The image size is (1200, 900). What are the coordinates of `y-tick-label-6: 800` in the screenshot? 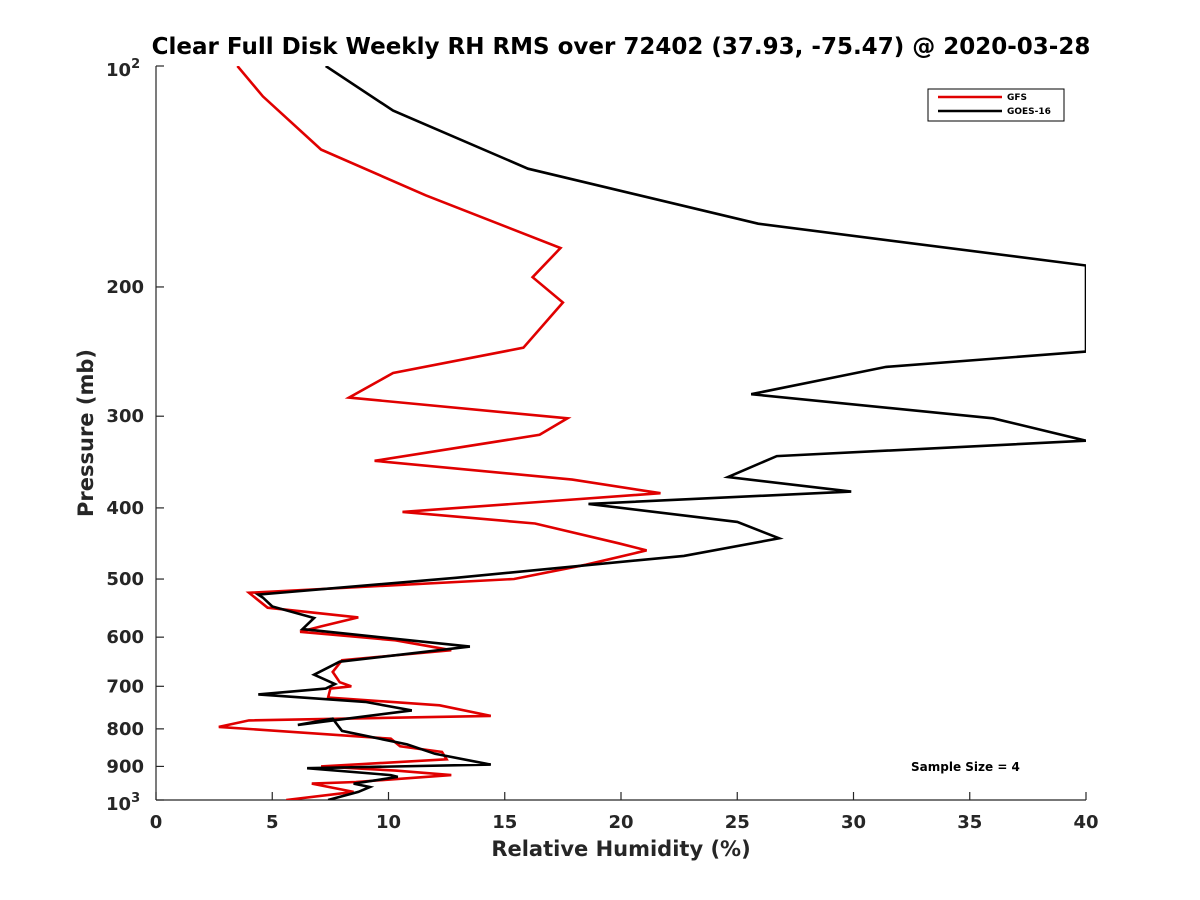 It's located at (125, 729).